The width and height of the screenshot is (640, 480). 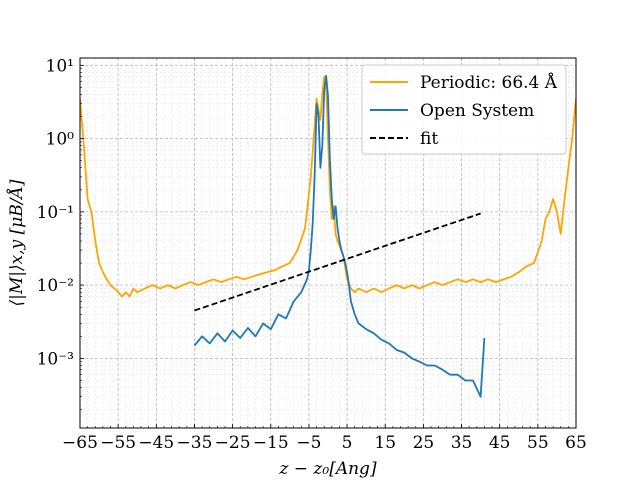 I want to click on y-tick-label: 10⁻¹, so click(x=55, y=213).